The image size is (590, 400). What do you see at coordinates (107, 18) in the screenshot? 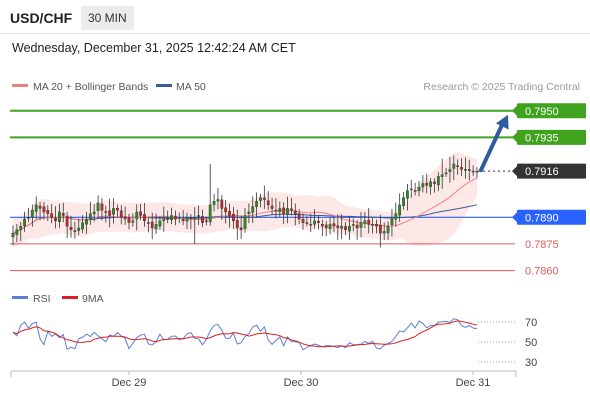
I see `timeframe-button: 30 MIN` at bounding box center [107, 18].